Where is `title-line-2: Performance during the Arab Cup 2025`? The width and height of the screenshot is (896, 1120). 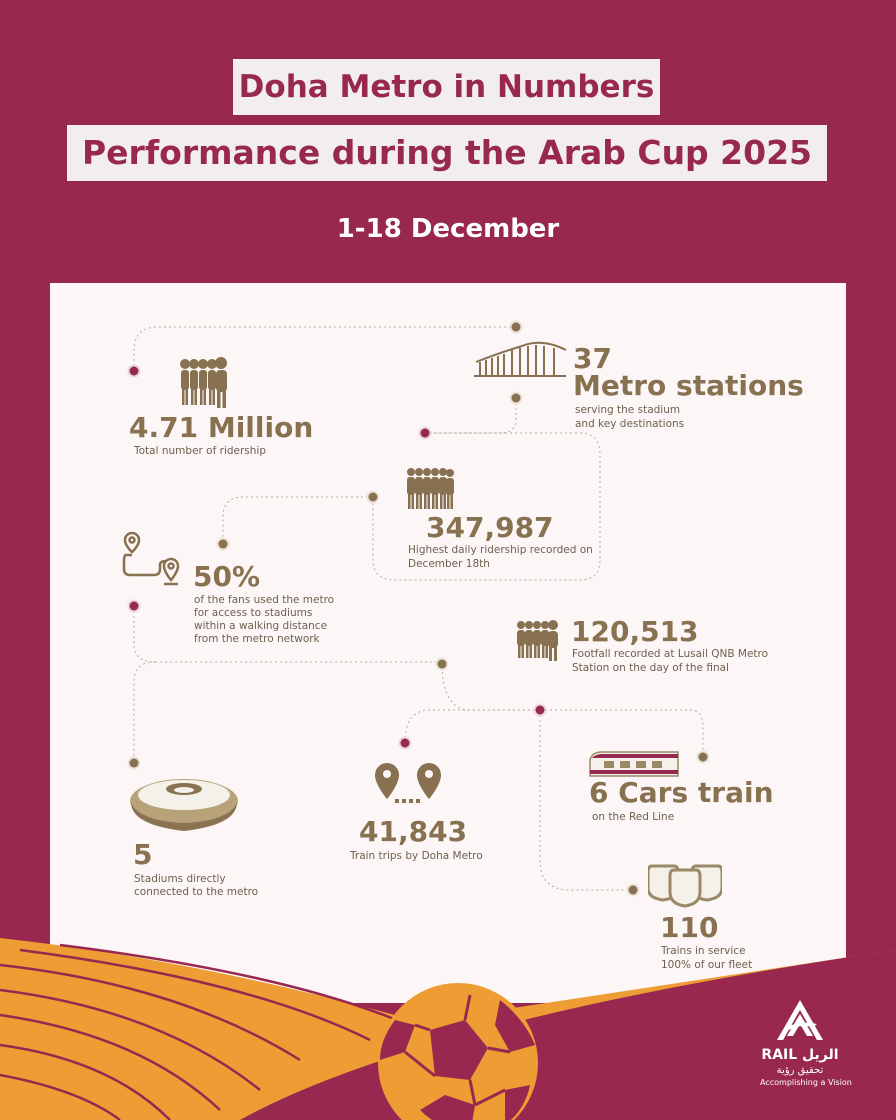 title-line-2: Performance during the Arab Cup 2025 is located at coordinates (447, 153).